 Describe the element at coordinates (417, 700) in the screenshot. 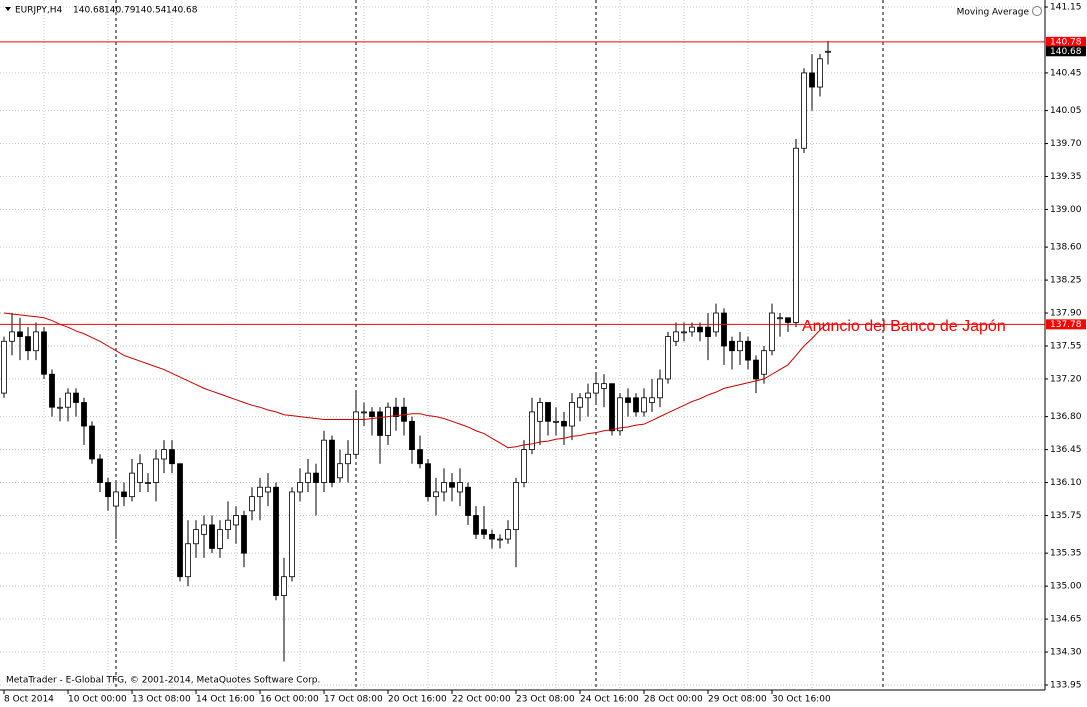

I see `x-tick-label: 20 Oct 16:00` at that location.